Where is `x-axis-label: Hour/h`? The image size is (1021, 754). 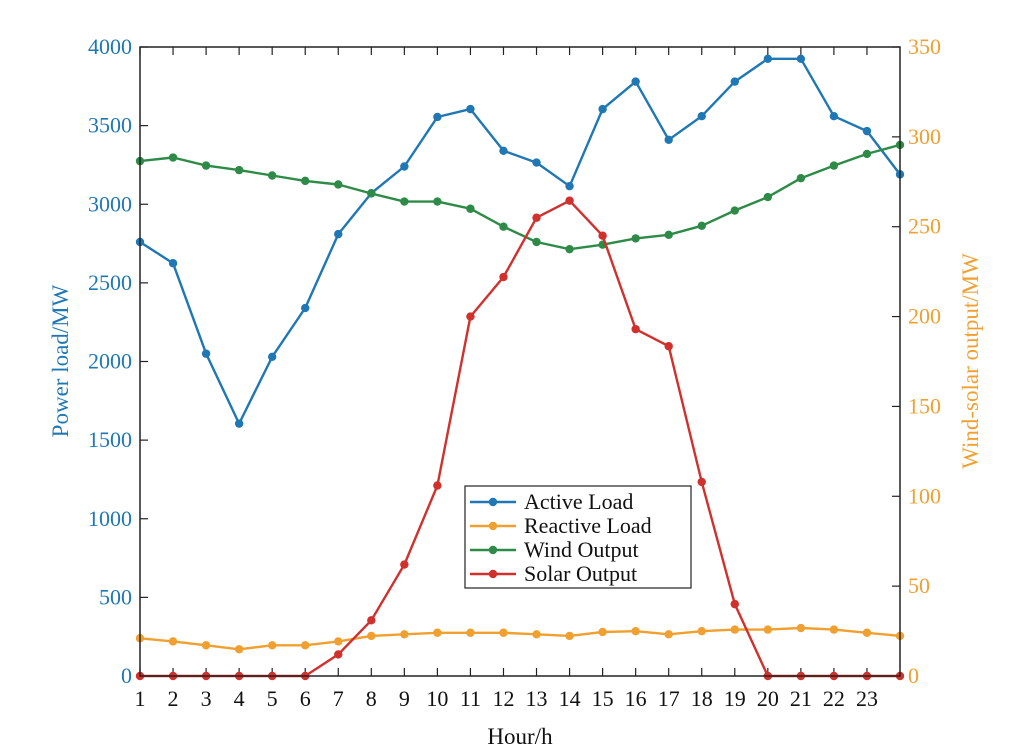
x-axis-label: Hour/h is located at coordinates (520, 736).